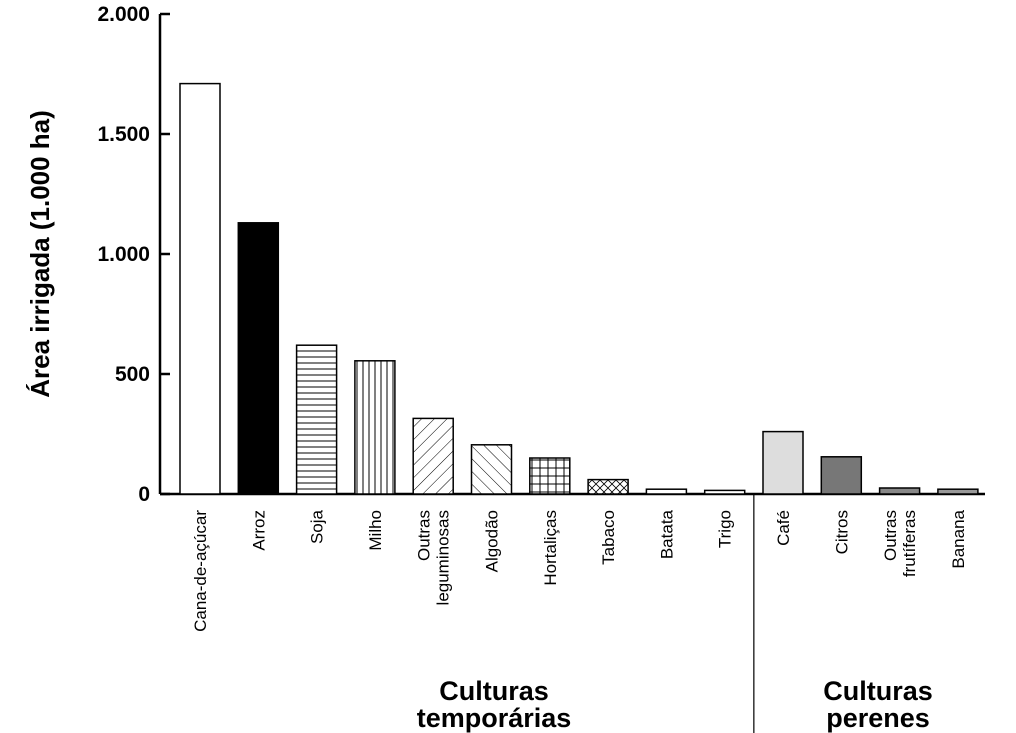 This screenshot has height=733, width=1016. Describe the element at coordinates (40, 254) in the screenshot. I see `y-axis-label: Área irrigada (1.000 ha)` at that location.